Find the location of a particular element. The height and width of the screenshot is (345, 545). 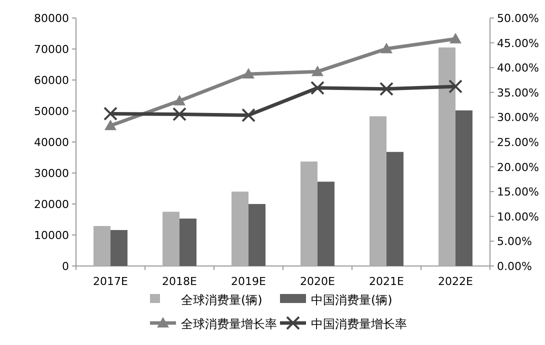

y-tick-label: 0 is located at coordinates (65, 266).